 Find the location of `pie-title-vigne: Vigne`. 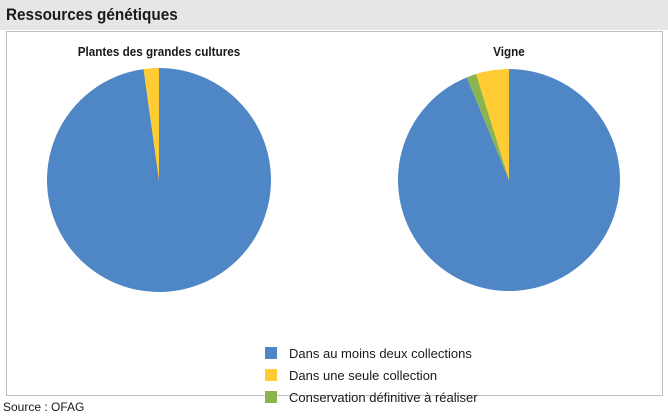

pie-title-vigne: Vigne is located at coordinates (509, 51).